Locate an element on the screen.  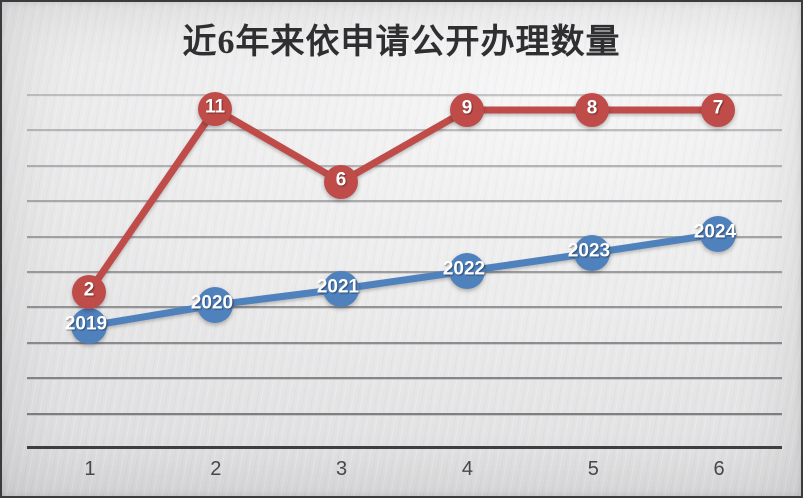
chart-title: 近6年来依申请公开办理数量 is located at coordinates (401, 42).